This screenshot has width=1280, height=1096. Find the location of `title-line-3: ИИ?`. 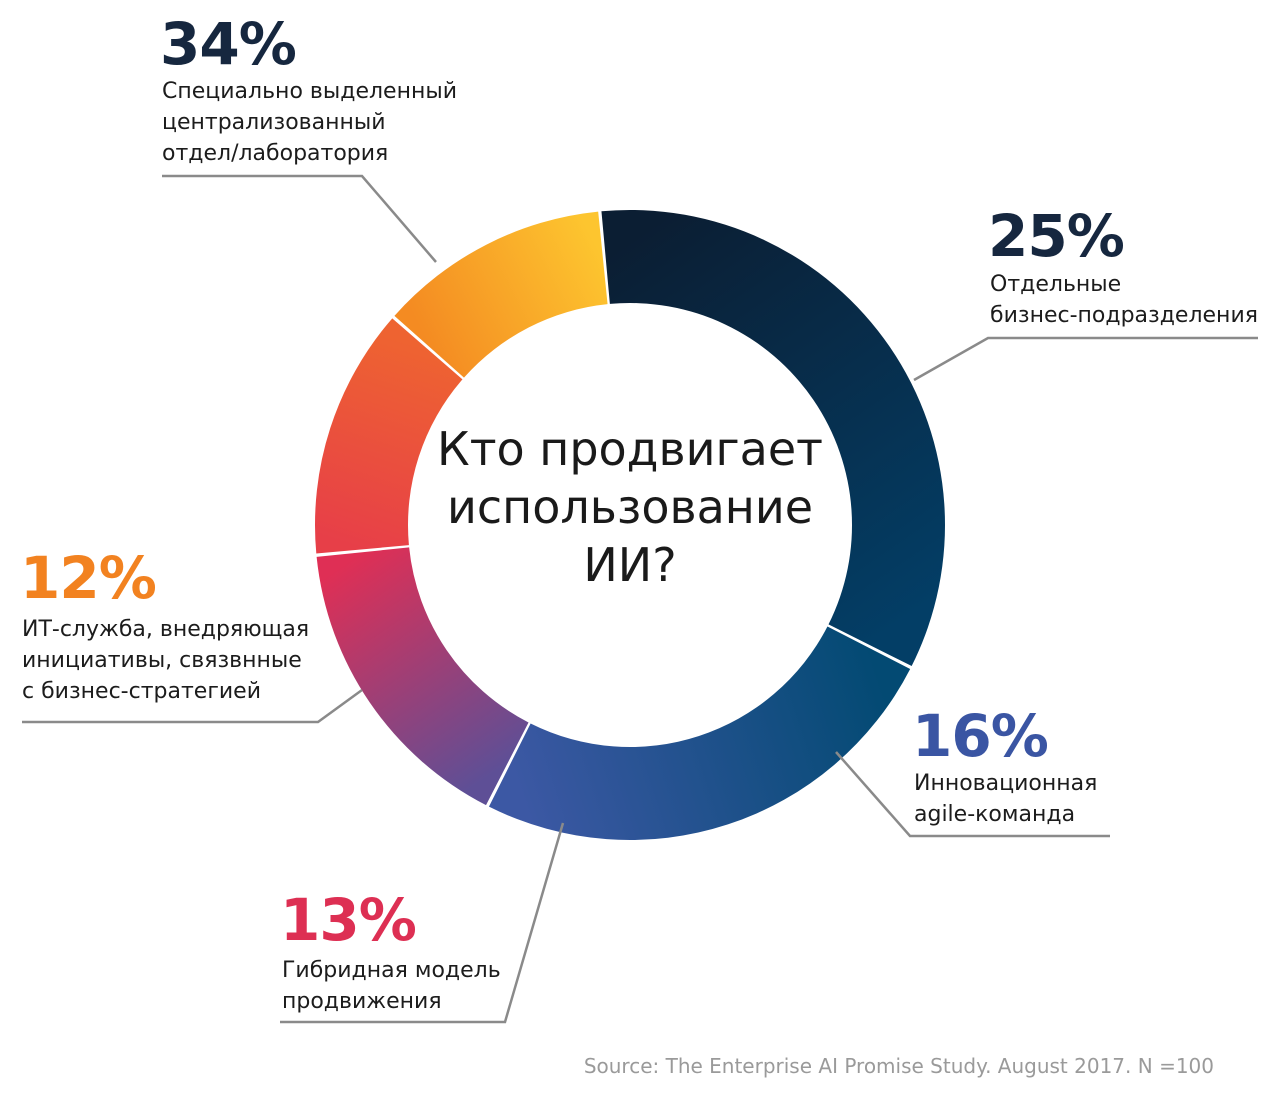

title-line-3: ИИ? is located at coordinates (630, 565).